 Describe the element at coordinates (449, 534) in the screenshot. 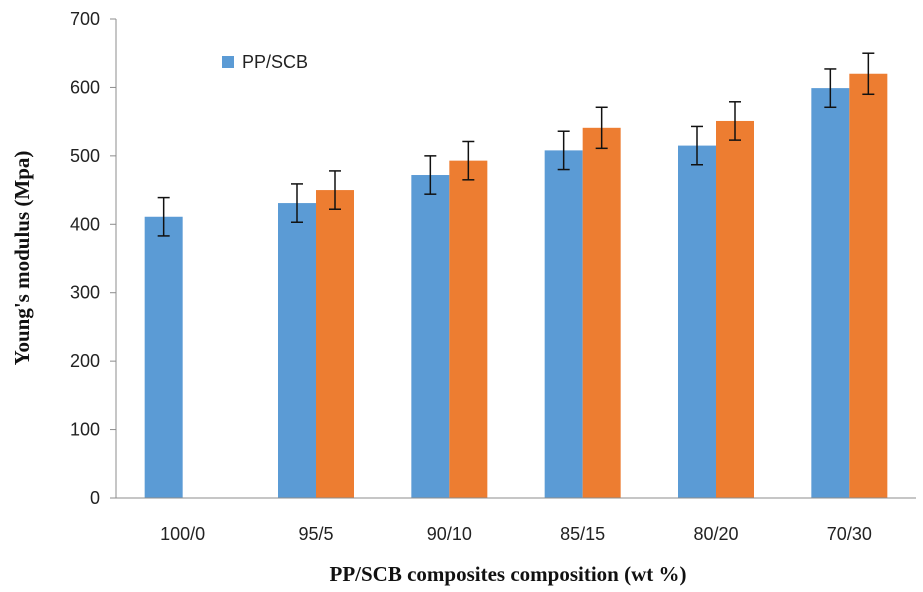

I see `x-tick-label: 90/10` at that location.